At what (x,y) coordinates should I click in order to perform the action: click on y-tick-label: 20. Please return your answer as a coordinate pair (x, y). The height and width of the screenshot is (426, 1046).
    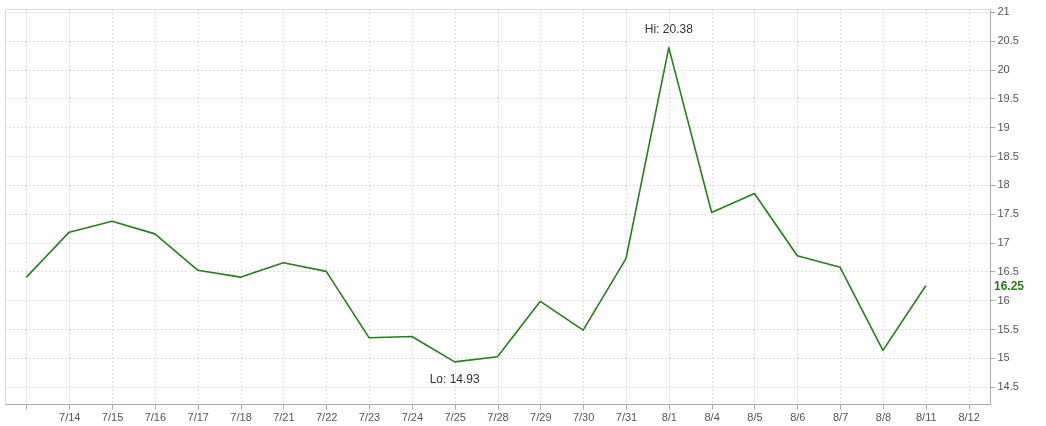
    Looking at the image, I should click on (1003, 69).